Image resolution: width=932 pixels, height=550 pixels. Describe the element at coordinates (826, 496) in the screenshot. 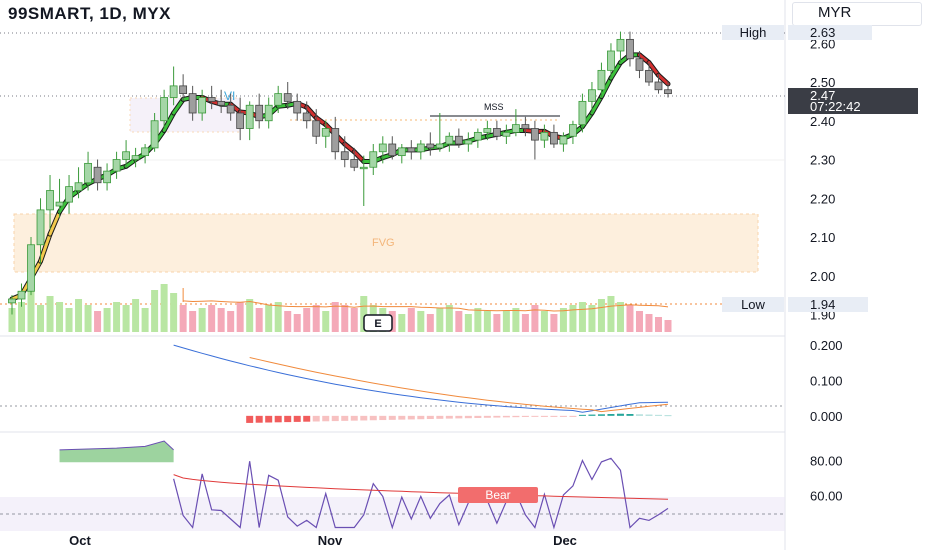

I see `rsi-tick: 60.00` at that location.